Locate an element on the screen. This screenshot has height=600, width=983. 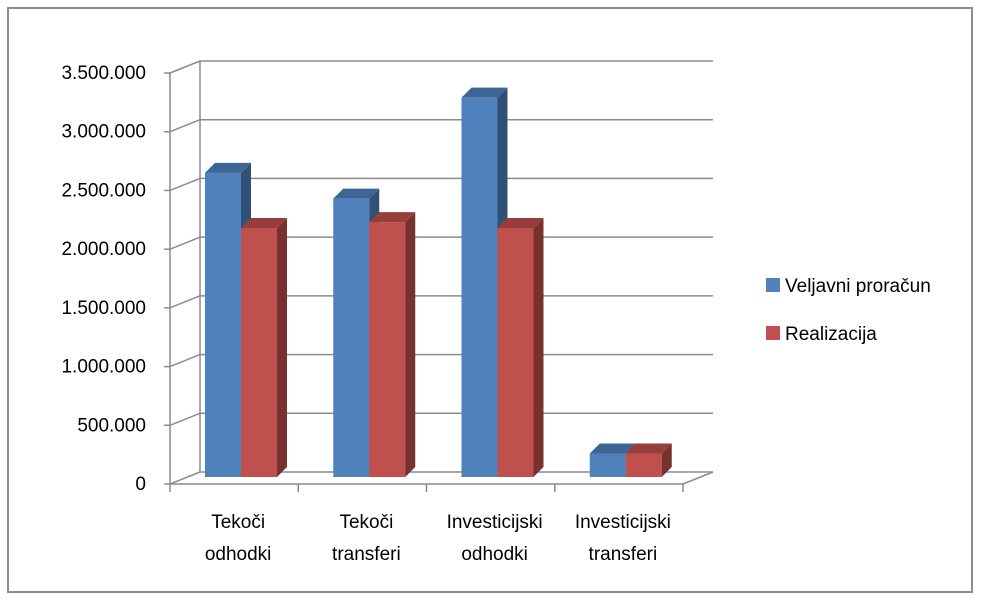
y-tick-label: 1.500.000 is located at coordinates (103, 308).